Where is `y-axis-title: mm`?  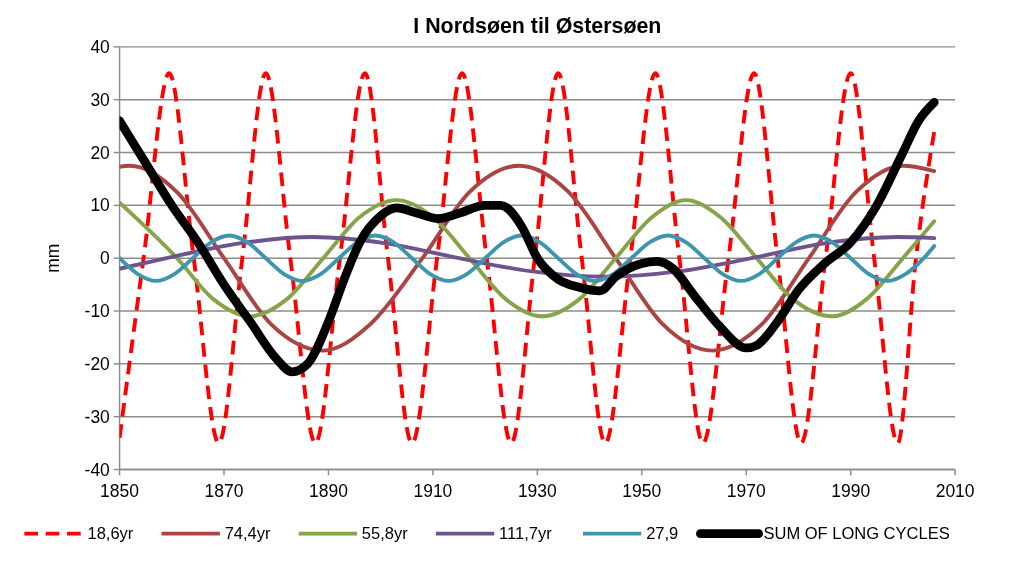 y-axis-title: mm is located at coordinates (53, 258).